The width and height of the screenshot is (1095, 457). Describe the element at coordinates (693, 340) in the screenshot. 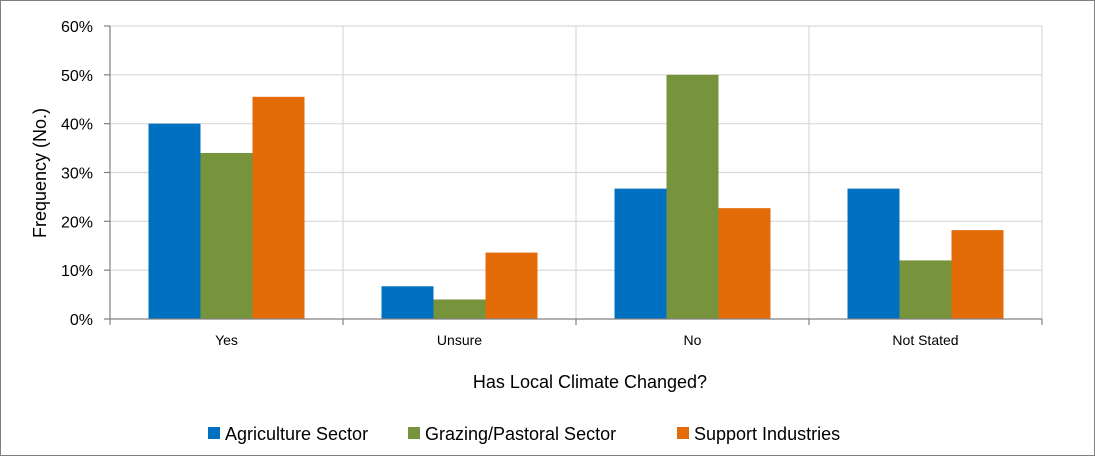

I see `x-tick-label: No` at that location.